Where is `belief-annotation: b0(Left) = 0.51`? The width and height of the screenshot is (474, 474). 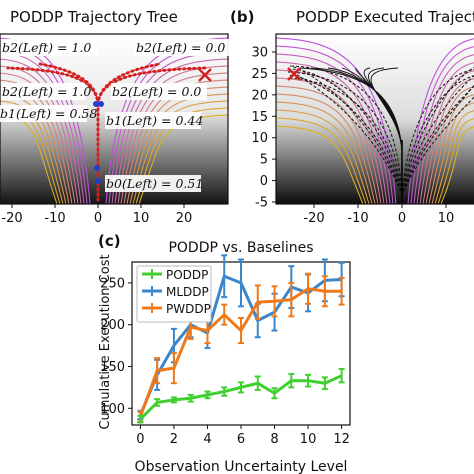 belief-annotation: b0(Left) = 0.51 is located at coordinates (154, 183).